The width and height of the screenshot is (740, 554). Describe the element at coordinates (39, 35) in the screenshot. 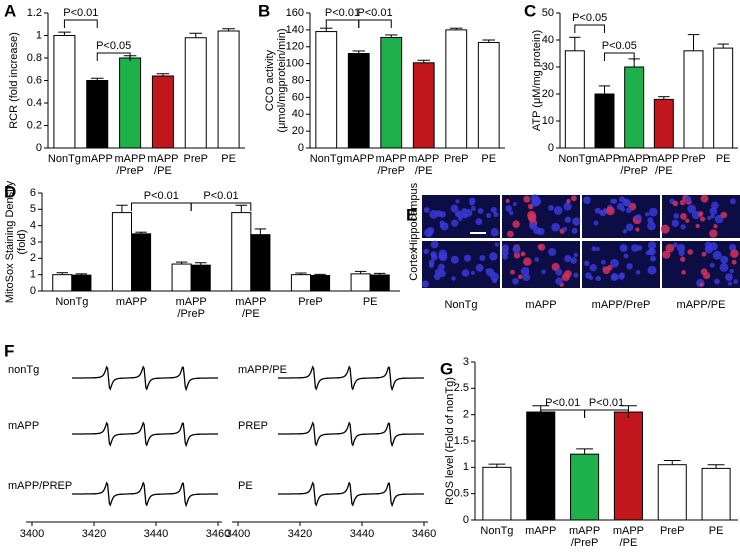

I see `y-tick-label: 1` at that location.